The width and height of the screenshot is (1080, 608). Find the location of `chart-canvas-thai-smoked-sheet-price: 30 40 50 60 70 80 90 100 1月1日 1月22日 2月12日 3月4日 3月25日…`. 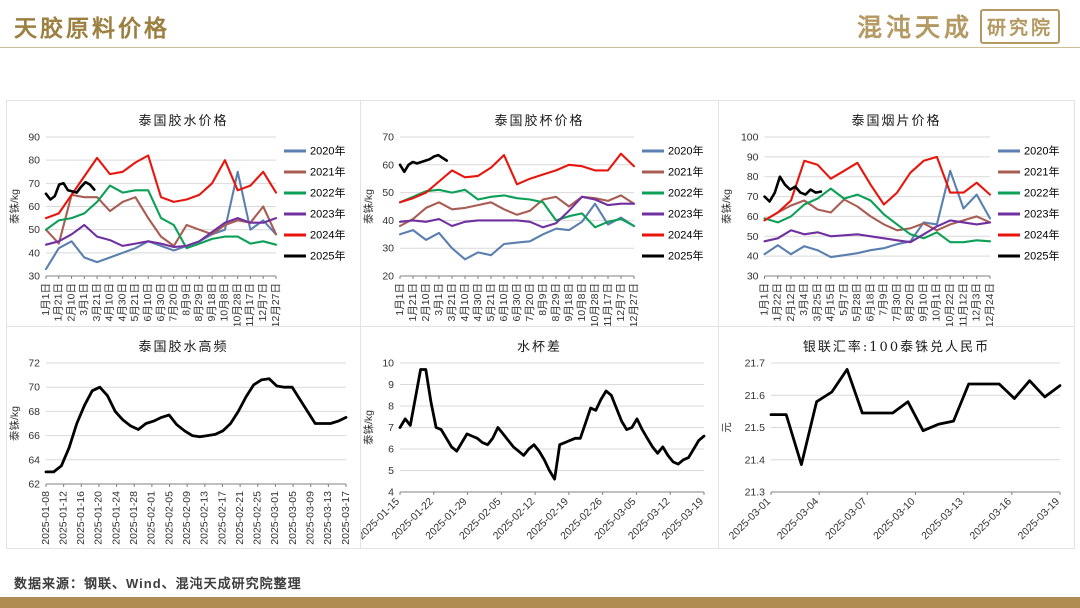

chart-canvas-thai-smoked-sheet-price: 30 40 50 60 70 80 90 100 1月1日 1月22日 2月12日 3月4日 3月25日… is located at coordinates (896, 227).